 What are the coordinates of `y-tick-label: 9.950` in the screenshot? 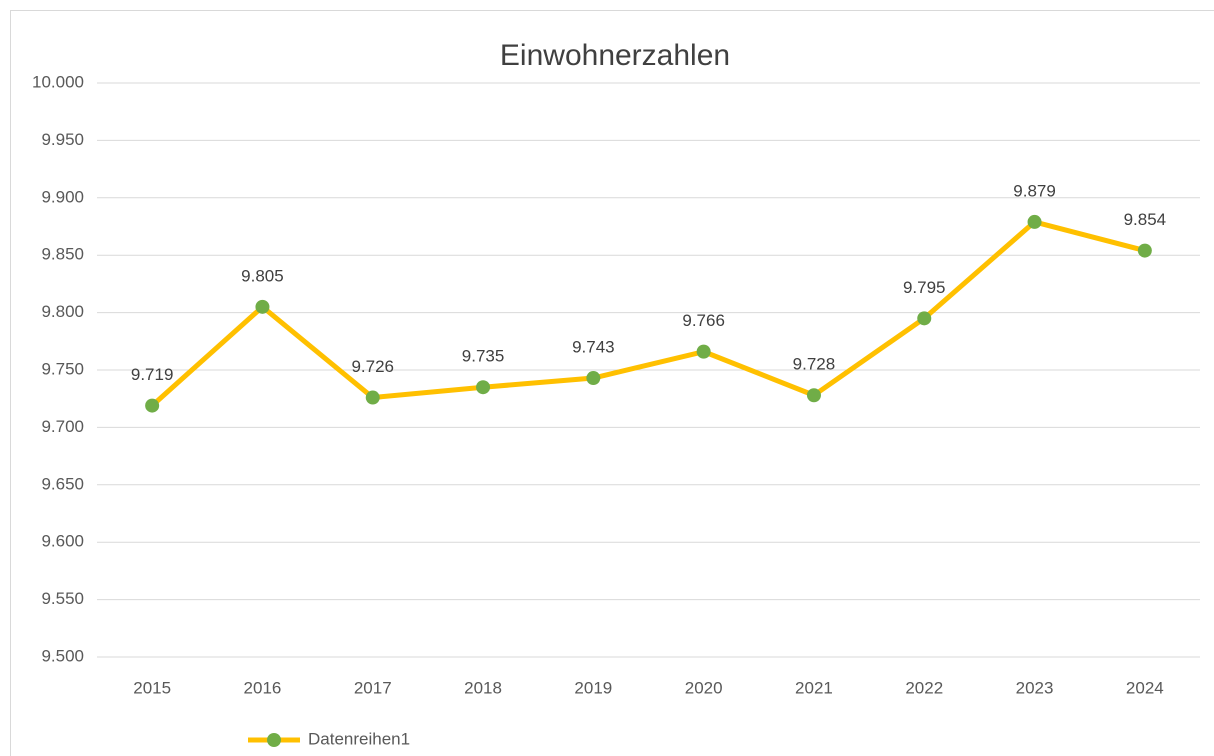 It's located at (62, 139).